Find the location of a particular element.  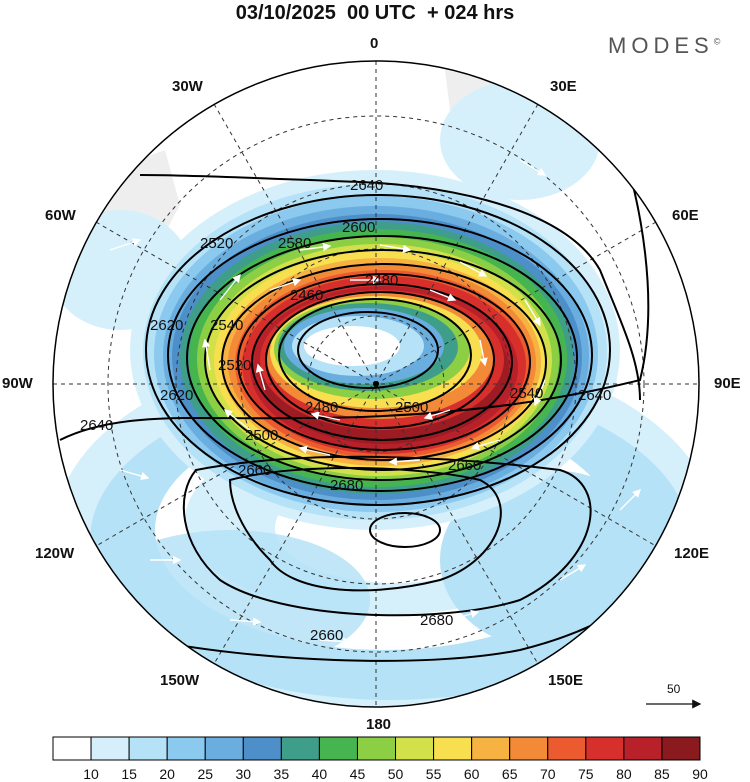

colorbar-tick-label: 90 is located at coordinates (700, 774).